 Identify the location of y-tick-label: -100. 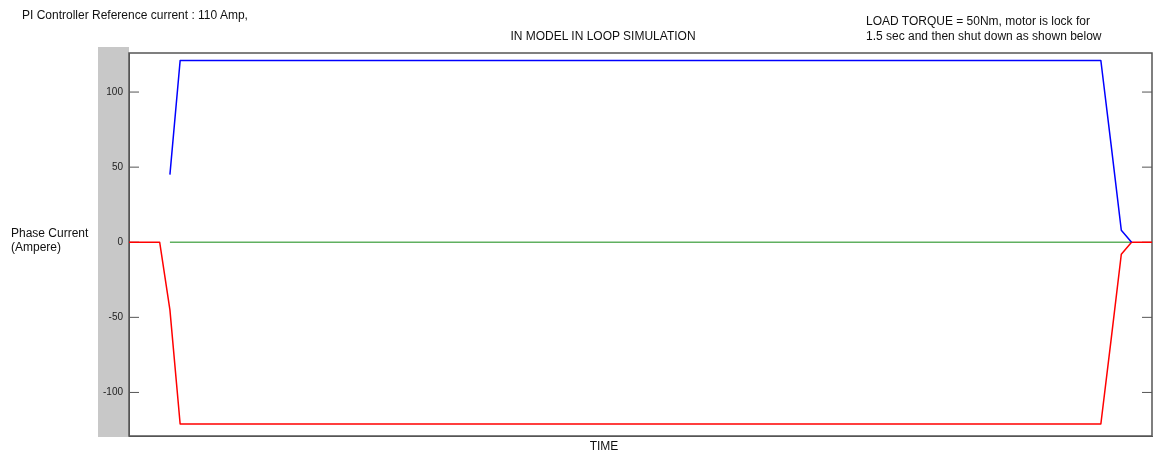
(113, 392).